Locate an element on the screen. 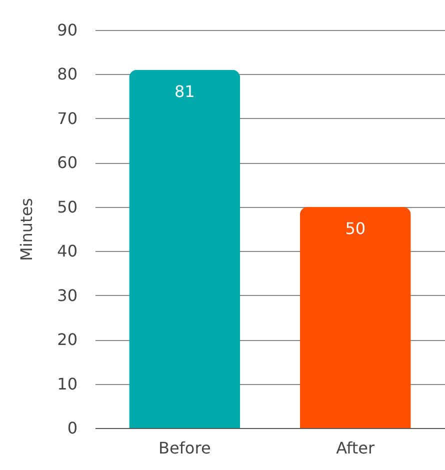  y-tick-label: 10 is located at coordinates (67, 384).